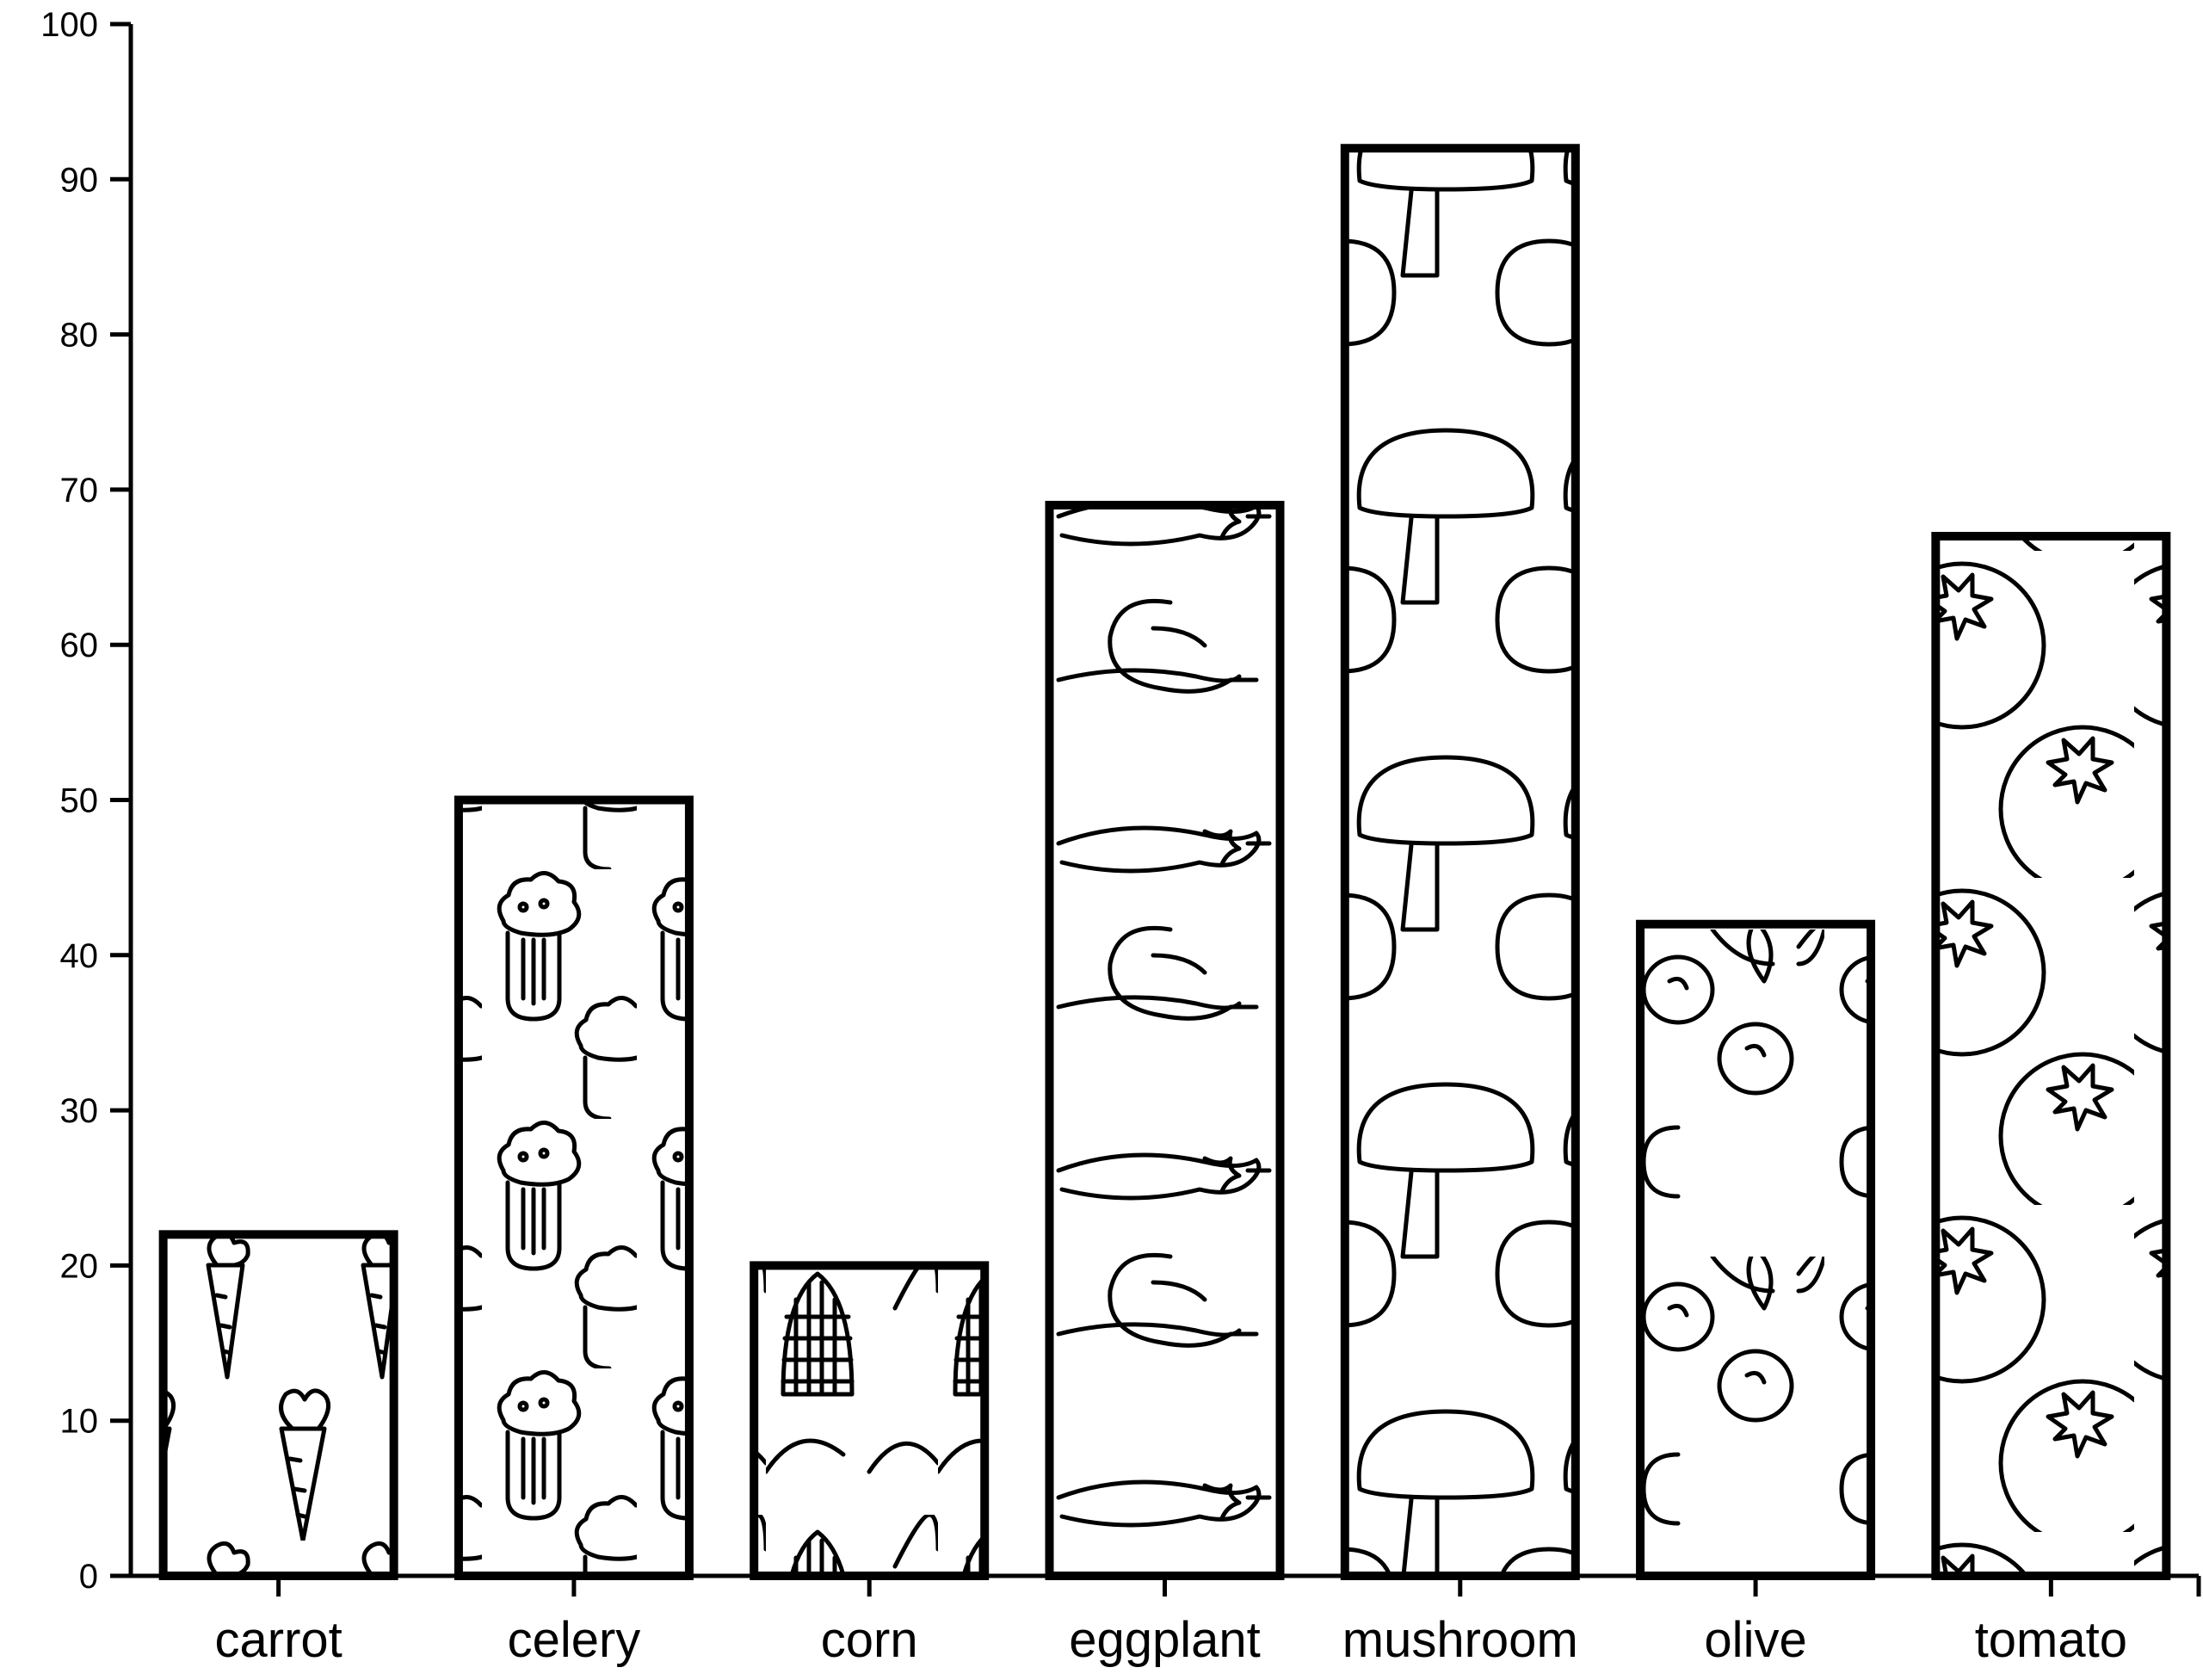 The image size is (2203, 1680). What do you see at coordinates (1755, 1640) in the screenshot?
I see `x-tick-label-olive: olive` at bounding box center [1755, 1640].